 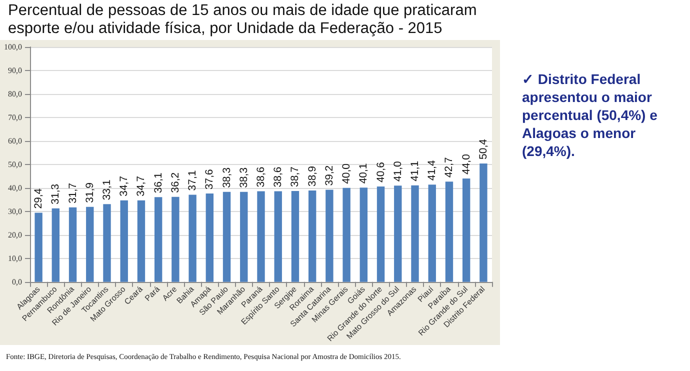 I want to click on data-label: 31,3, so click(x=56, y=194).